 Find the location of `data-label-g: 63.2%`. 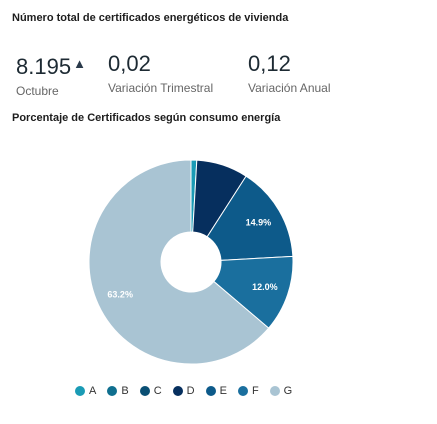

data-label-g: 63.2% is located at coordinates (120, 295).